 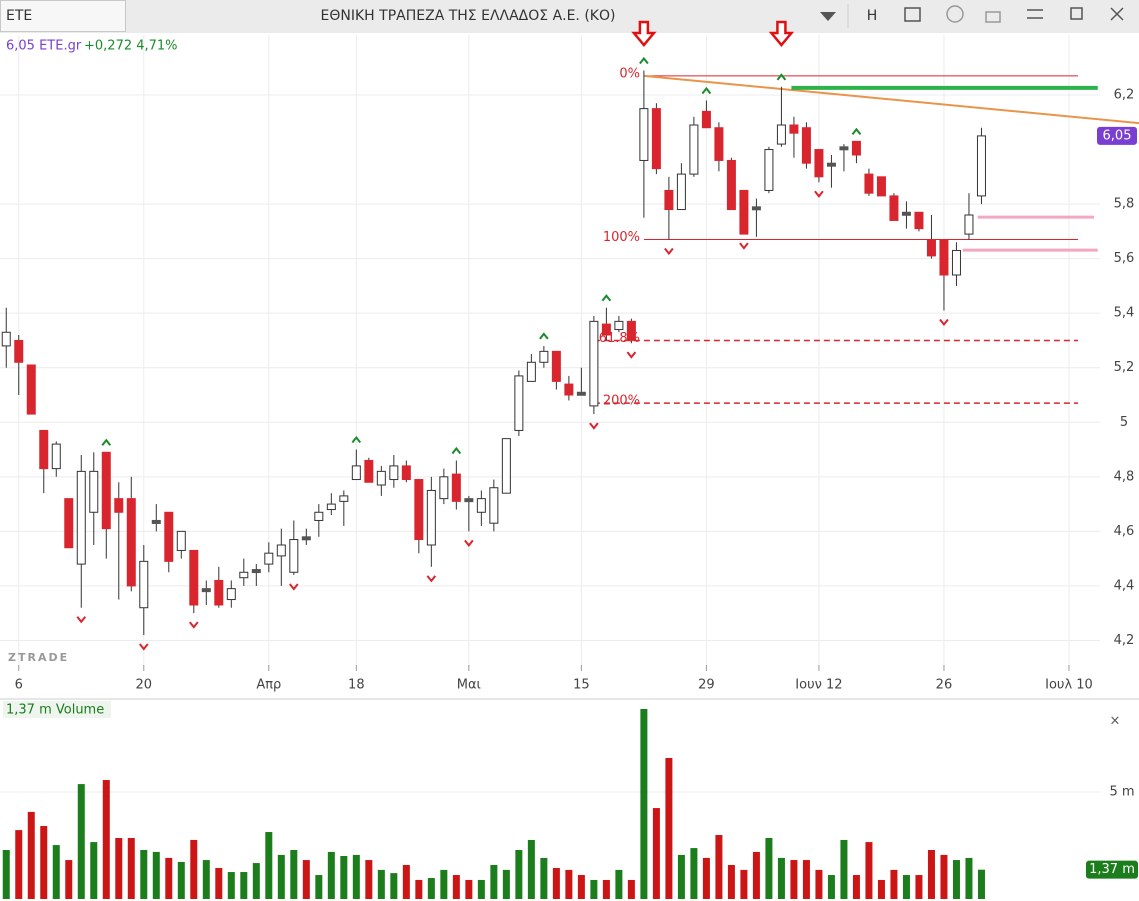 I want to click on y-tick-label: 5,2, so click(x=1124, y=367).